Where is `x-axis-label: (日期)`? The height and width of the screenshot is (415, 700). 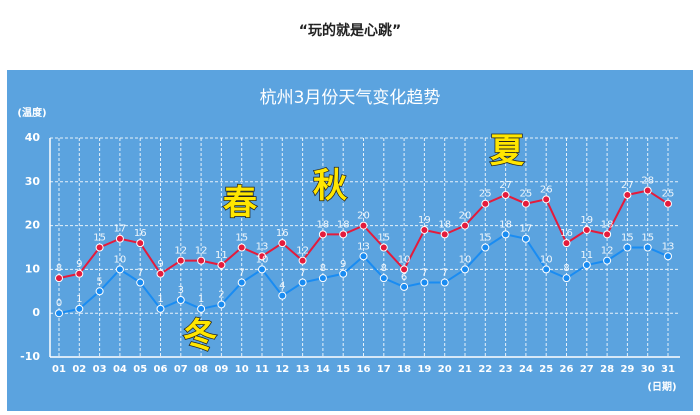
x-axis-label: (日期) is located at coordinates (661, 386).